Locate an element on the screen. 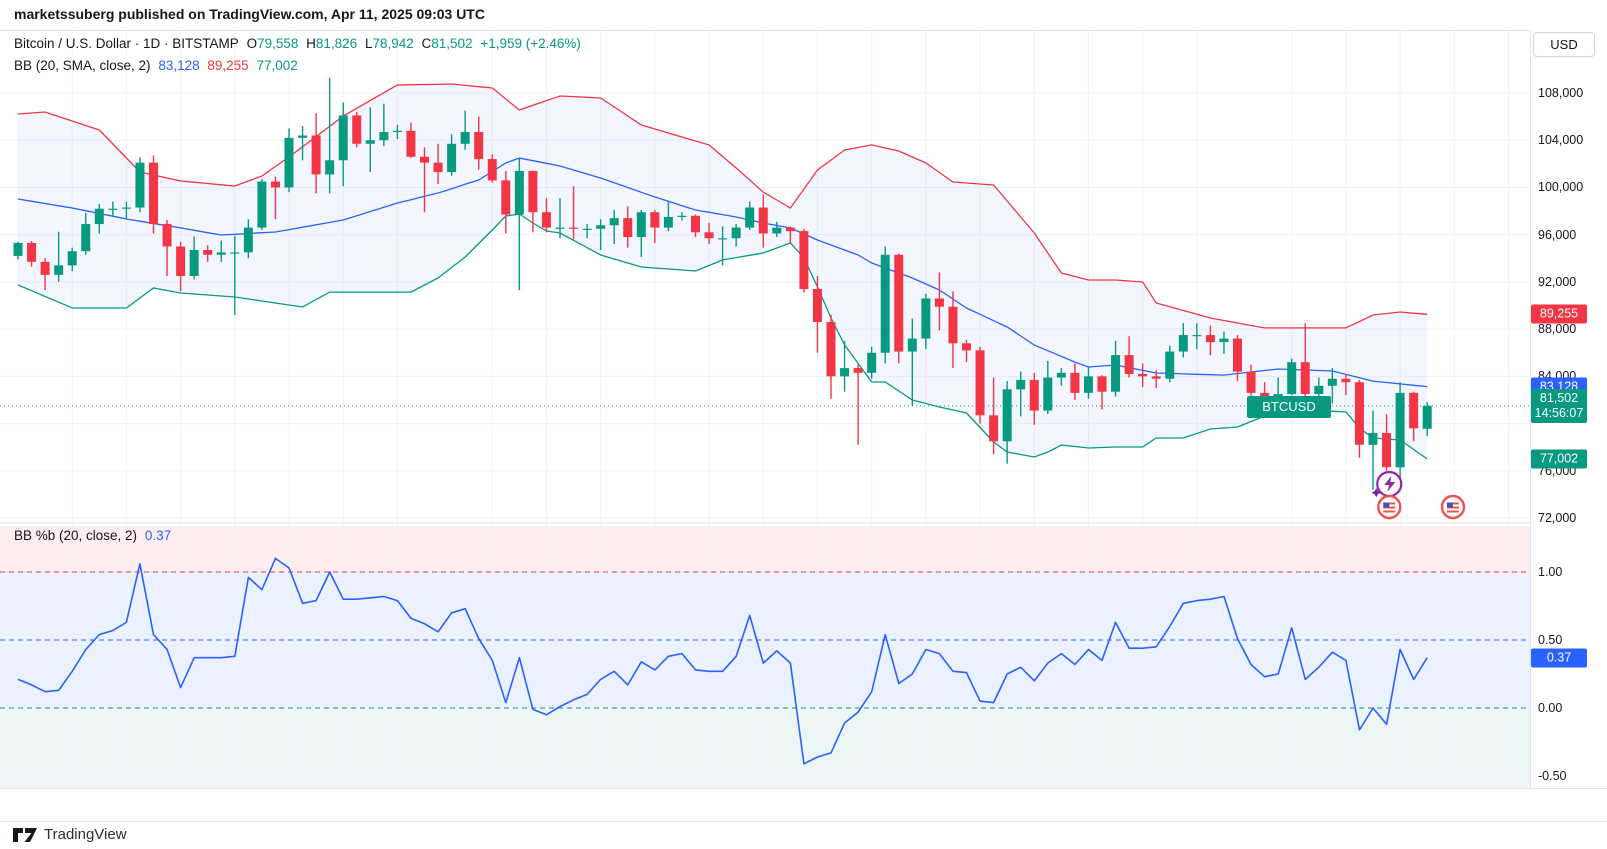 The image size is (1607, 849). high-value: 81,826 is located at coordinates (336, 43).